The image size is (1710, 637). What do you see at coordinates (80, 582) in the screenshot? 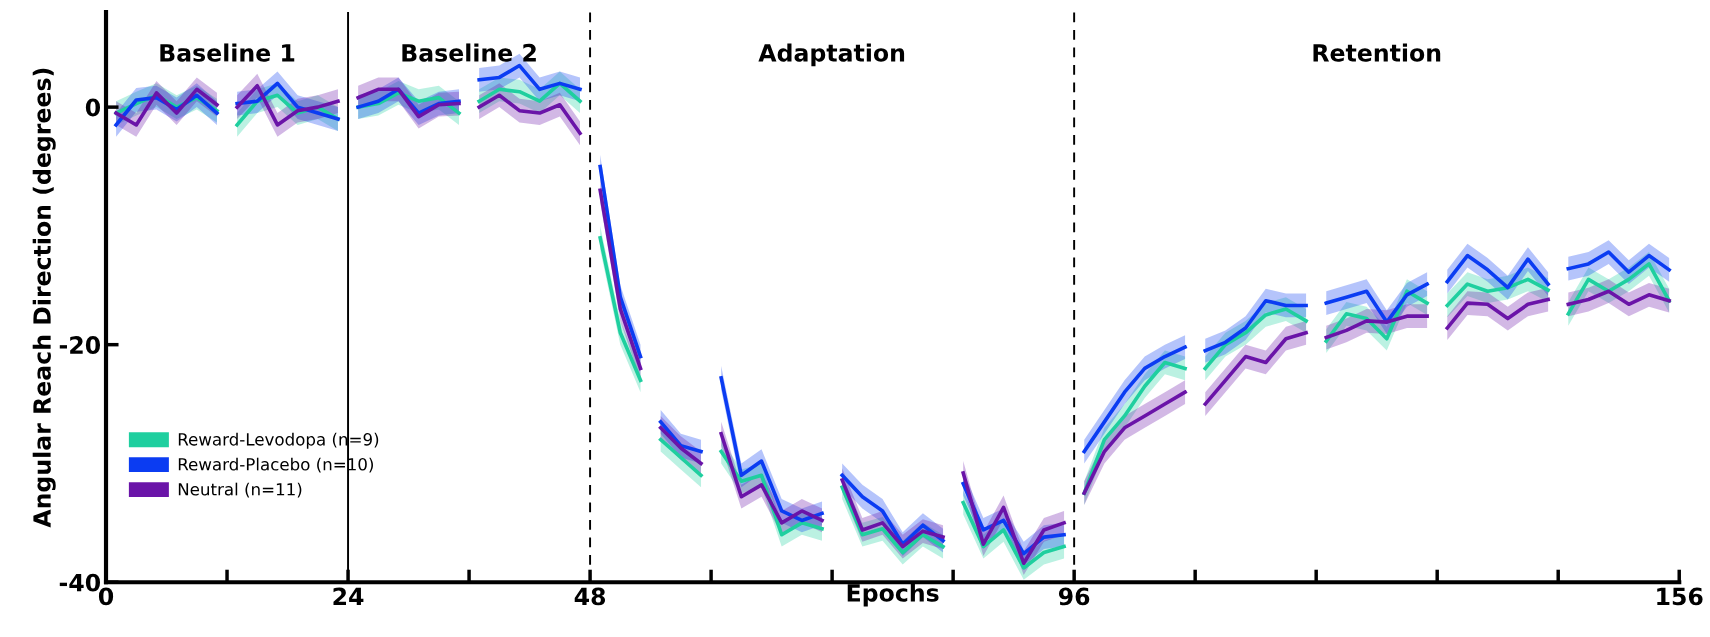
I see `y-tick-label: -40` at bounding box center [80, 582].